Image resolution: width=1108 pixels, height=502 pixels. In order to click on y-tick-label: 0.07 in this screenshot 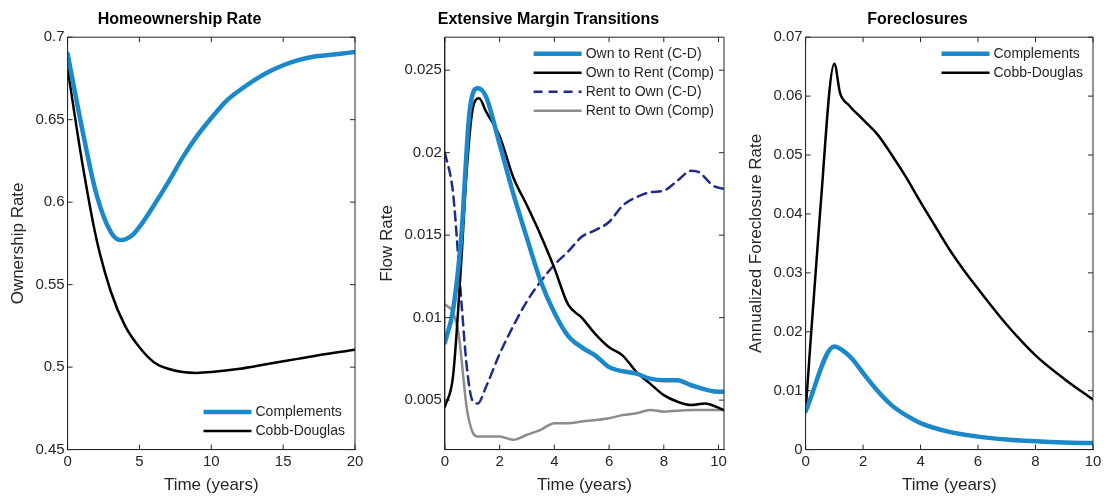, I will do `click(788, 36)`.